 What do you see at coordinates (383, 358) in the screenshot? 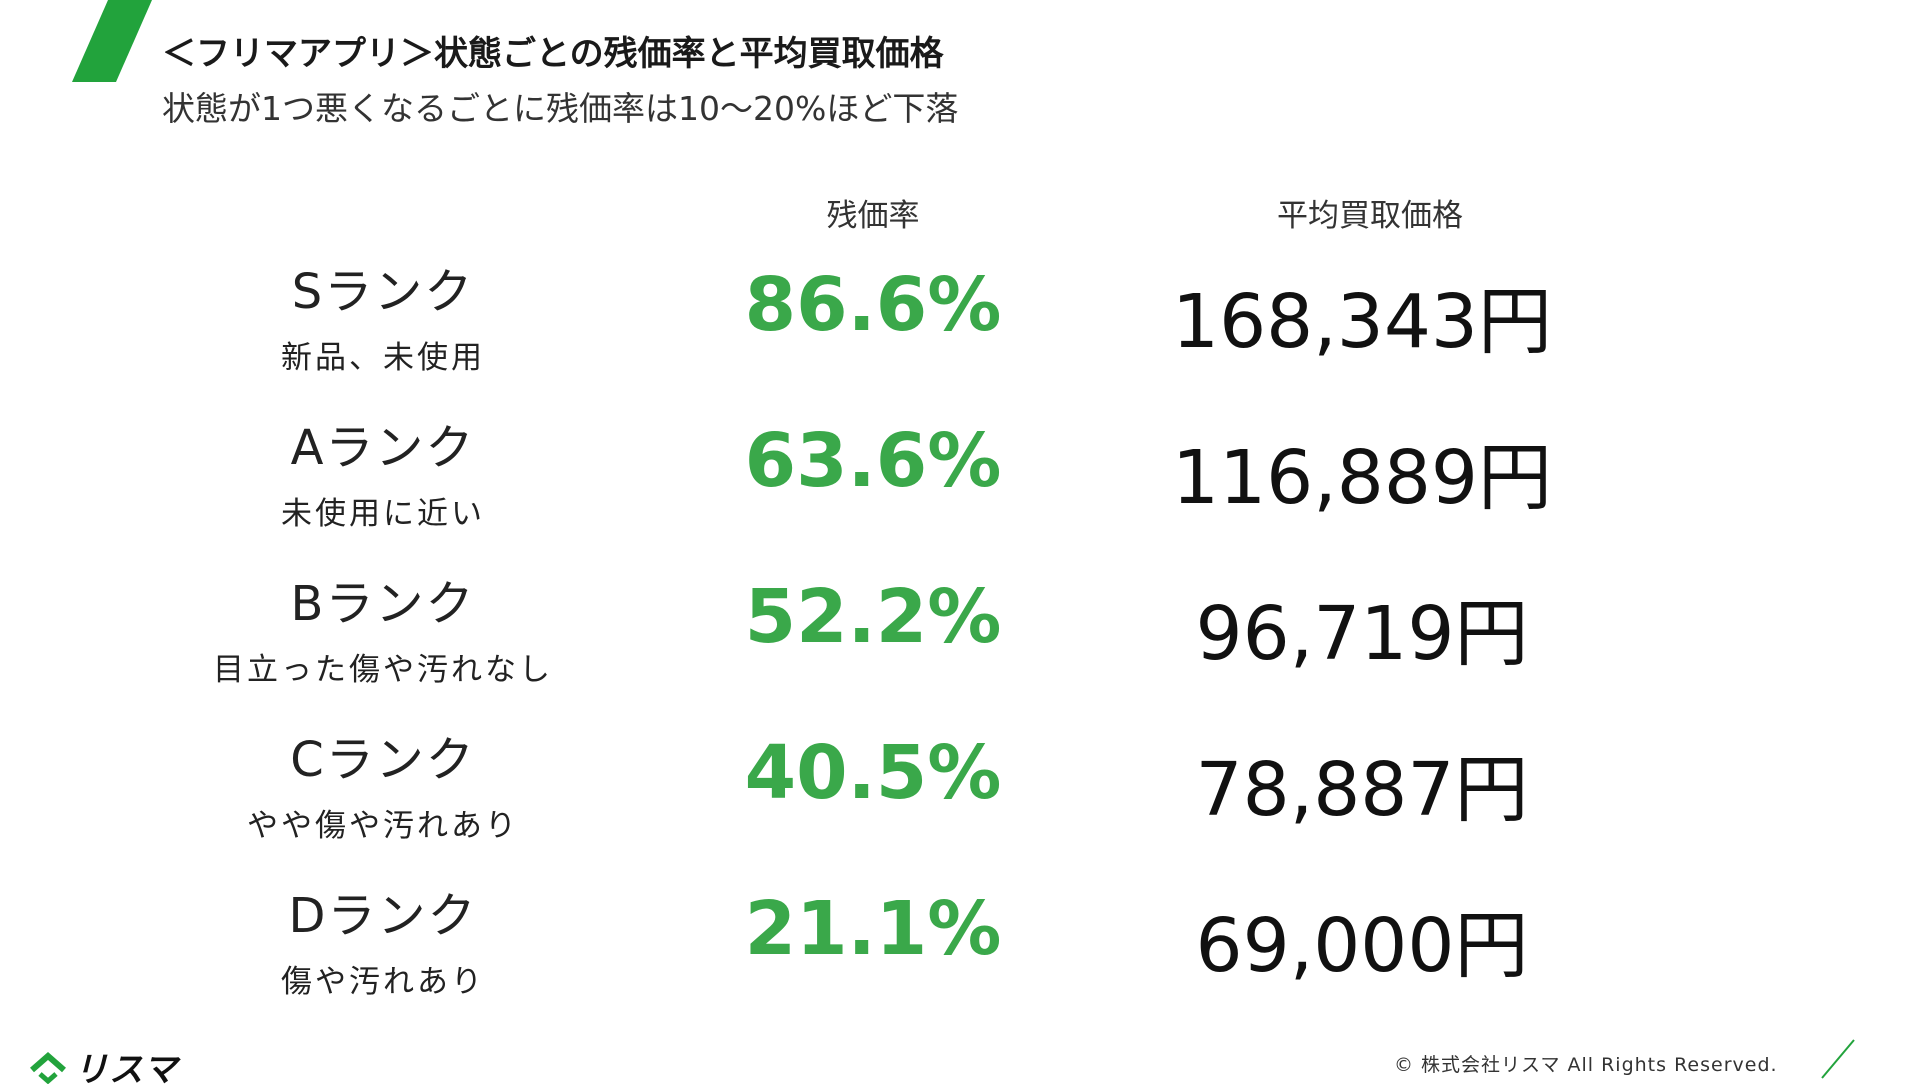
I see `rank-description: 新品、未使用` at bounding box center [383, 358].